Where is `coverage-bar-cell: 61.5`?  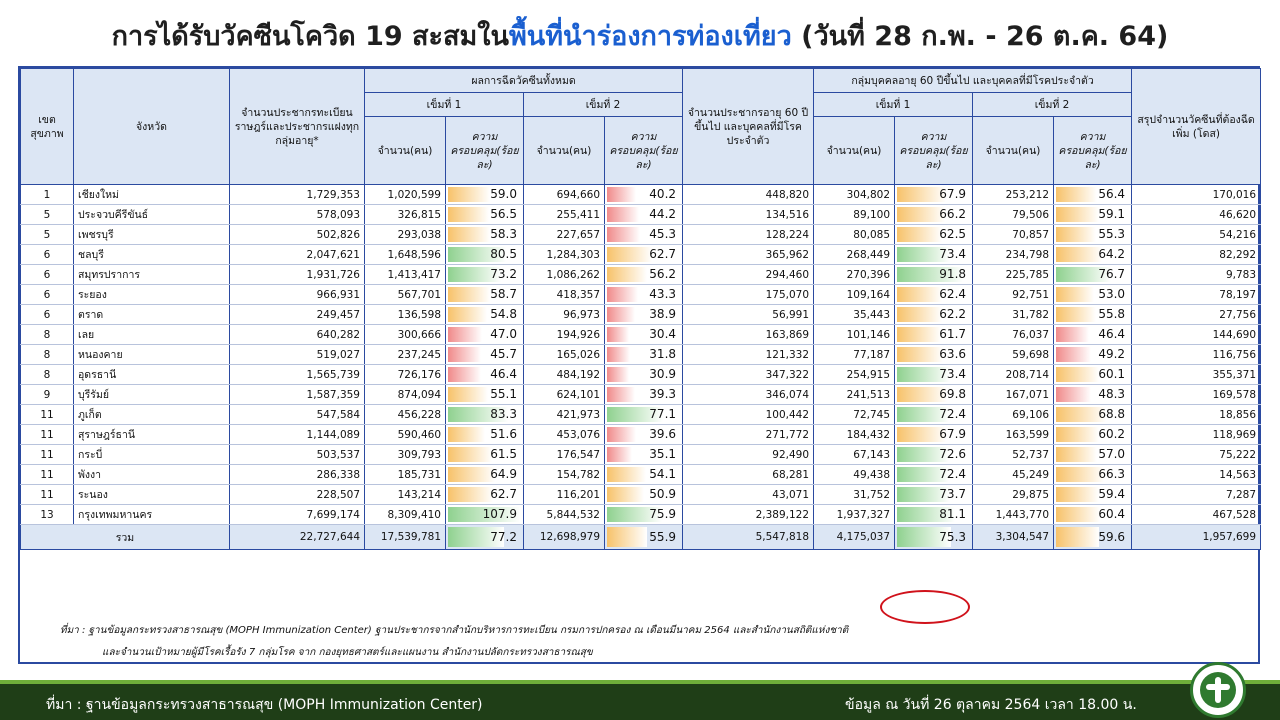
coverage-bar-cell: 61.5 is located at coordinates (484, 454).